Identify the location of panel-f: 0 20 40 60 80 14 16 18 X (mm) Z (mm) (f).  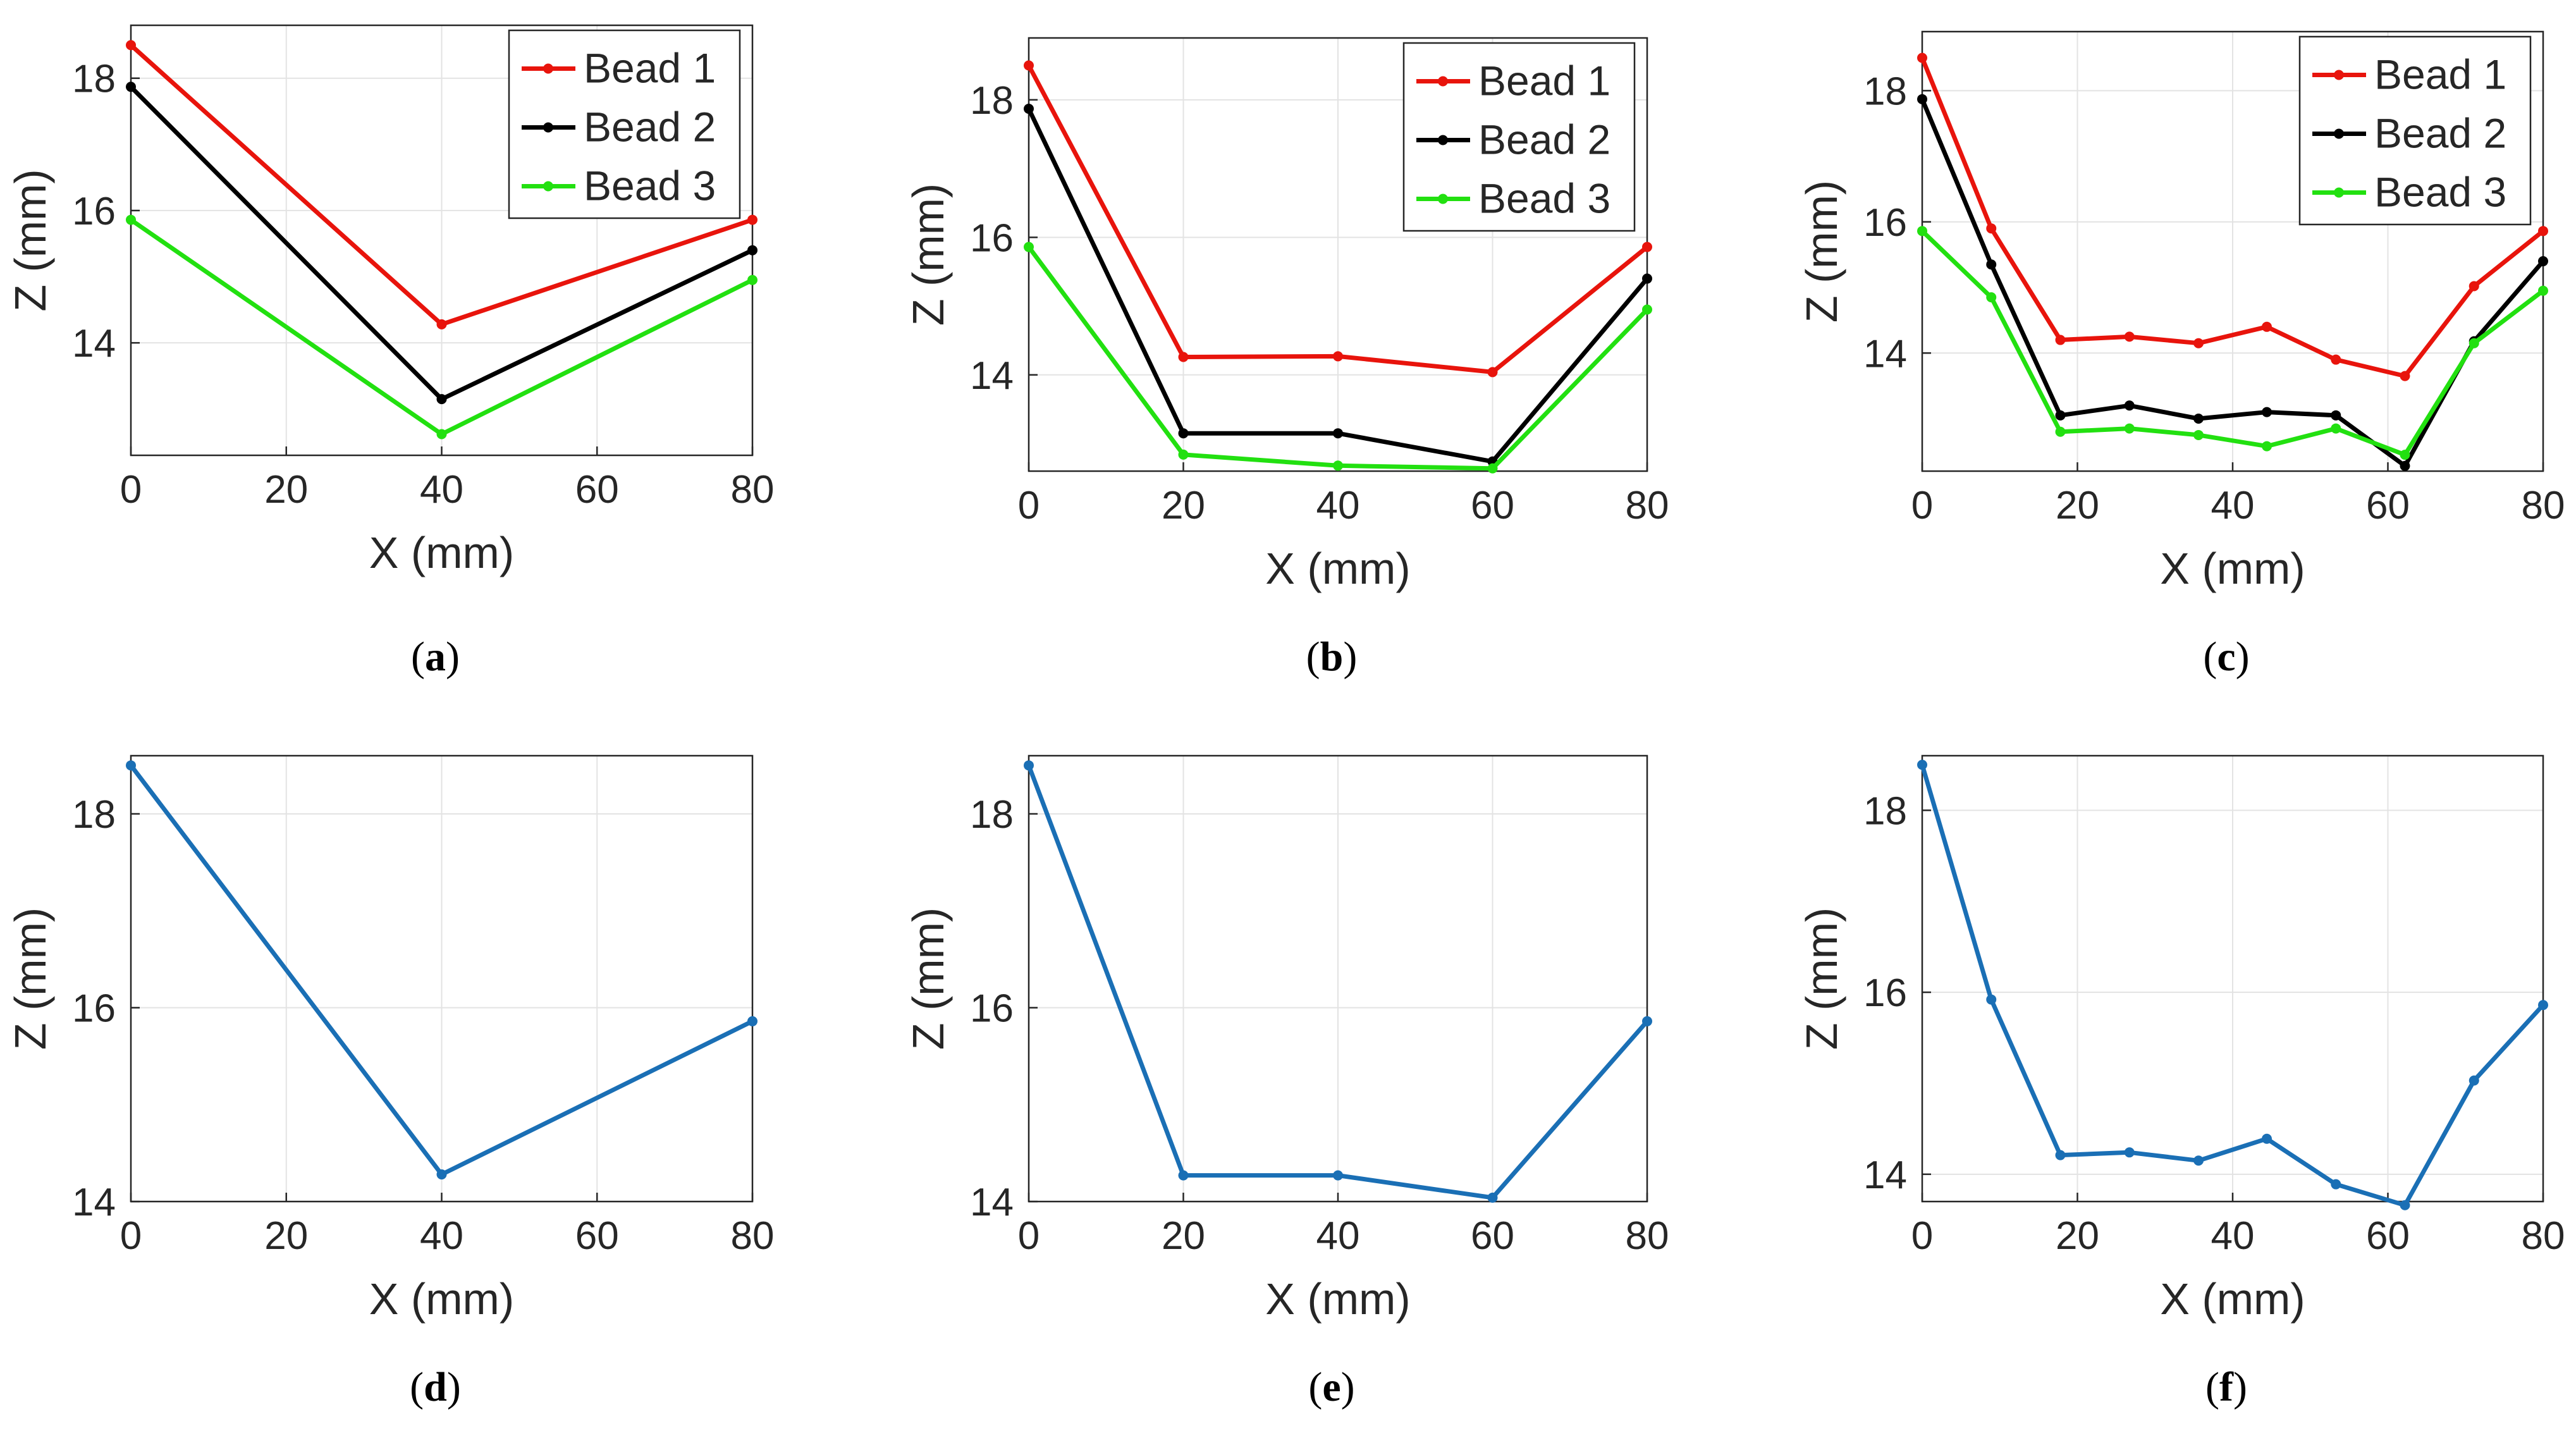
(2181, 1082).